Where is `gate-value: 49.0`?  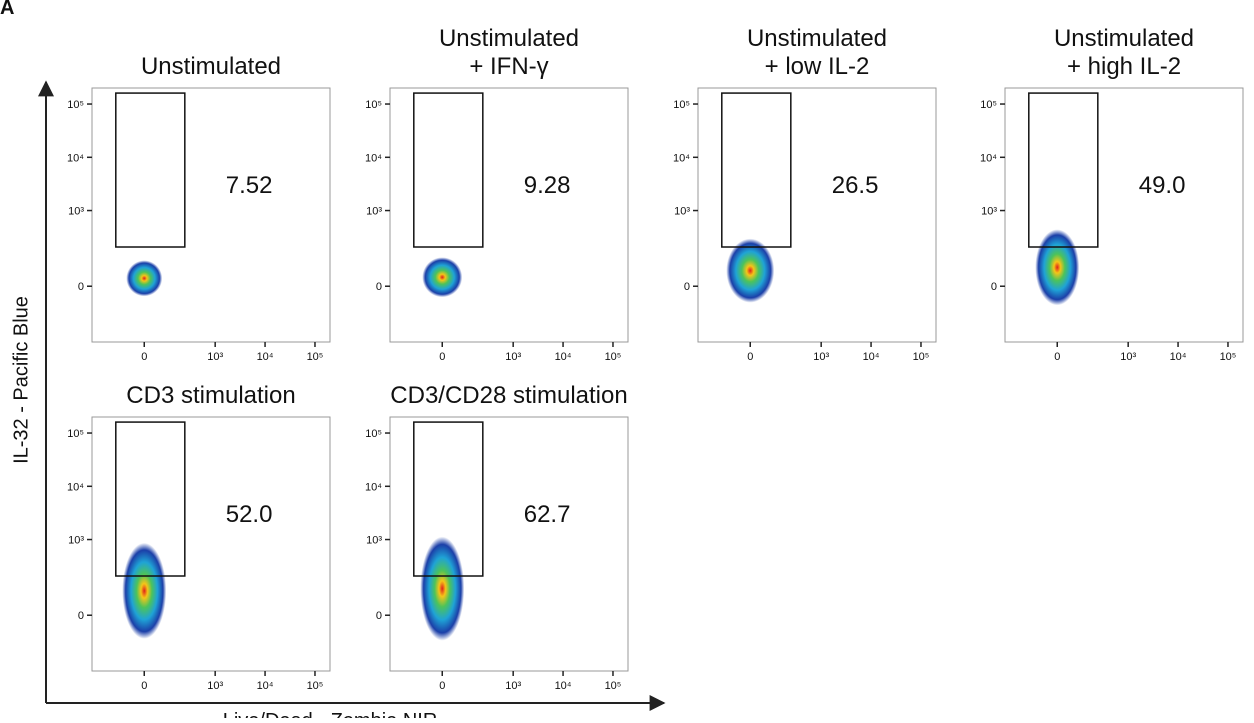
gate-value: 49.0 is located at coordinates (1162, 185).